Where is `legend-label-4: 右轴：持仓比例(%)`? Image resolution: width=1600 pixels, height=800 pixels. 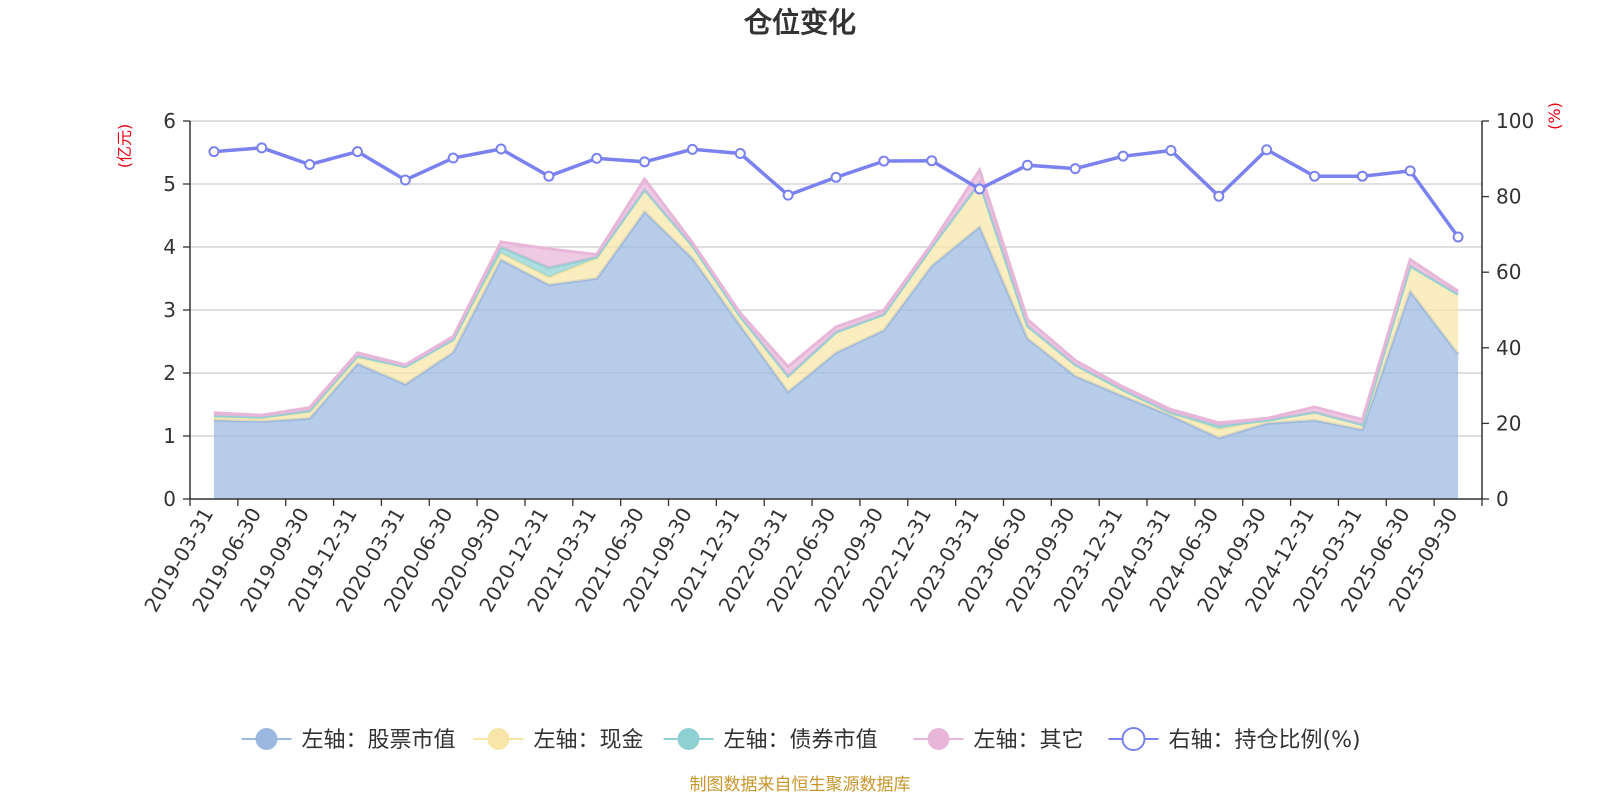 legend-label-4: 右轴：持仓比例(%) is located at coordinates (1265, 740).